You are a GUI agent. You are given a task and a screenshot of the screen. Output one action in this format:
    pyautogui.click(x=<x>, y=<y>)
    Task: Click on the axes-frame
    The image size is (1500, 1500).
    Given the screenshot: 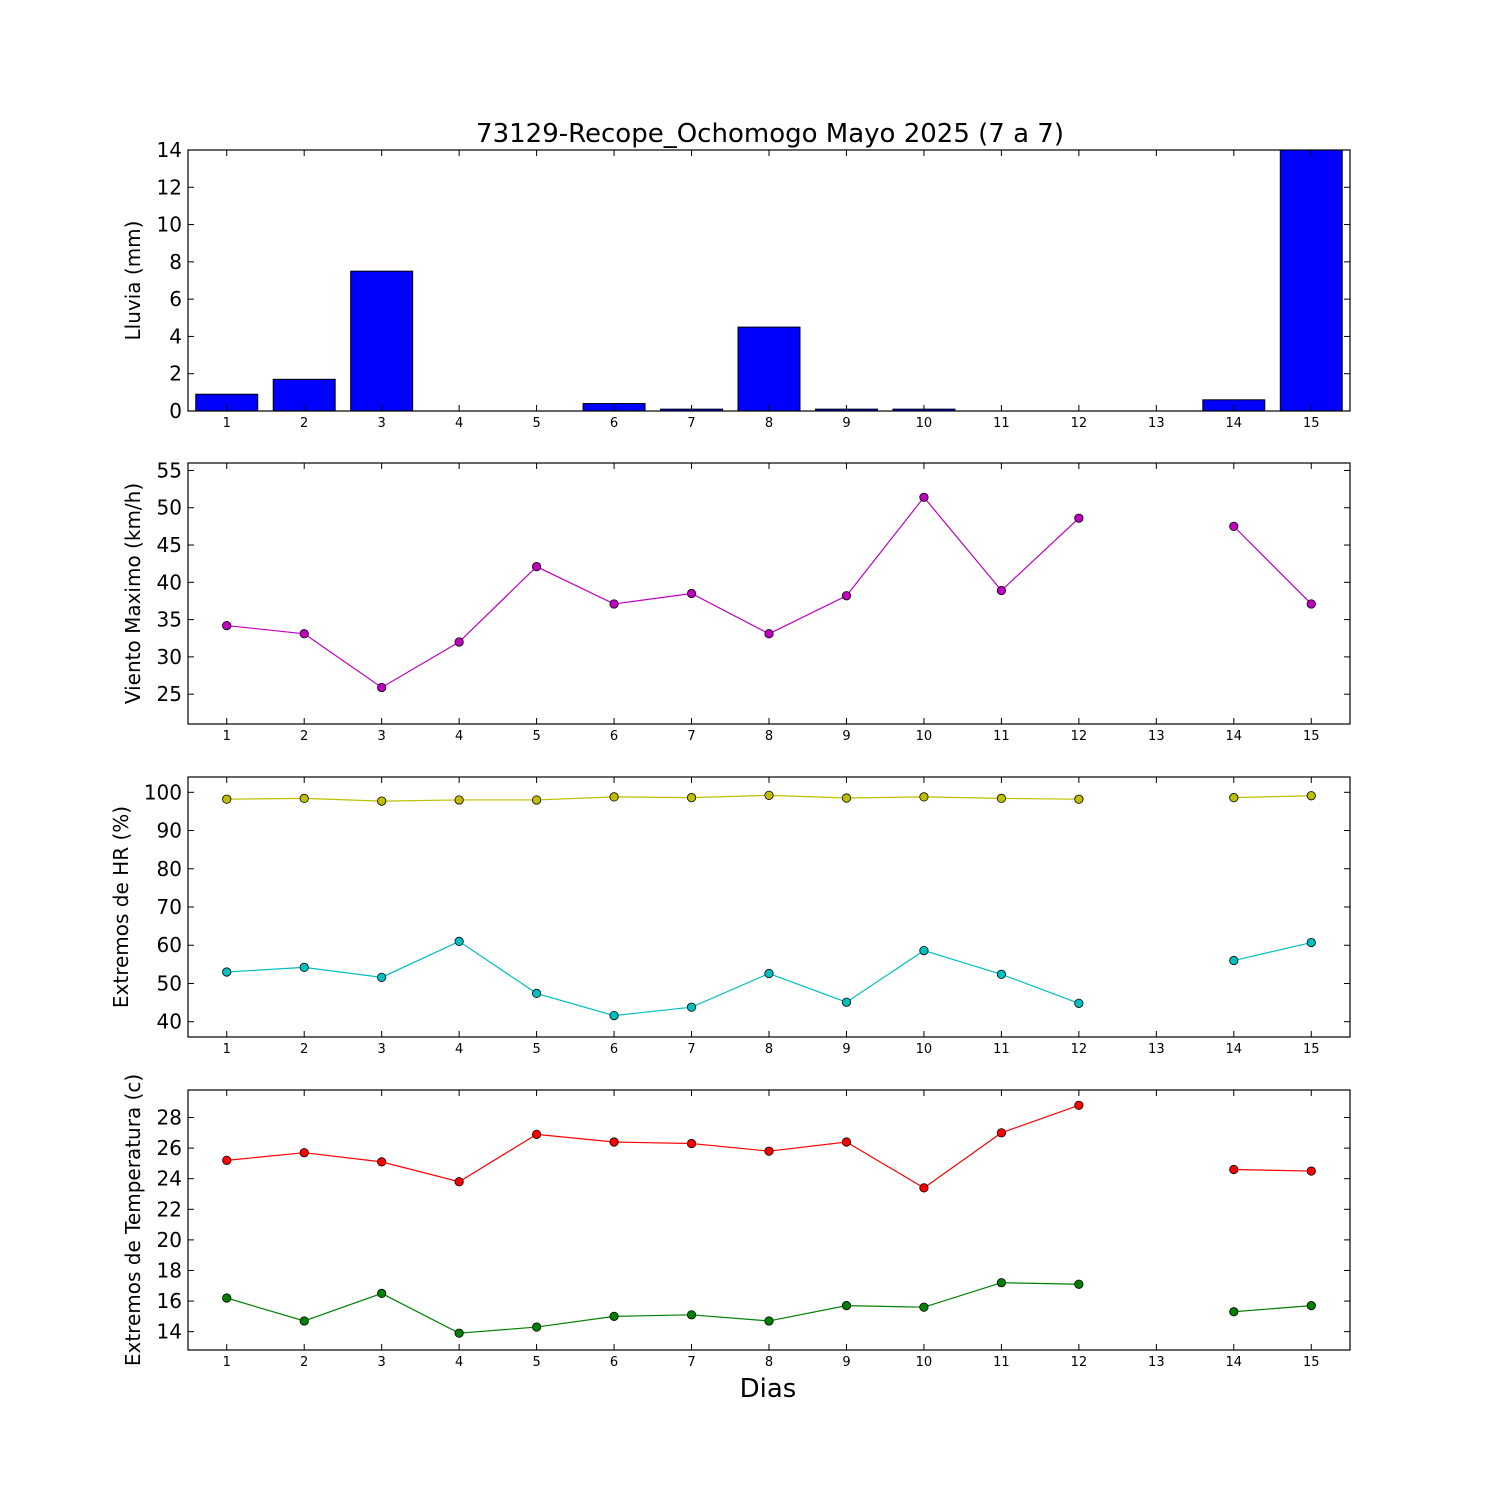 What is the action you would take?
    pyautogui.click(x=769, y=907)
    